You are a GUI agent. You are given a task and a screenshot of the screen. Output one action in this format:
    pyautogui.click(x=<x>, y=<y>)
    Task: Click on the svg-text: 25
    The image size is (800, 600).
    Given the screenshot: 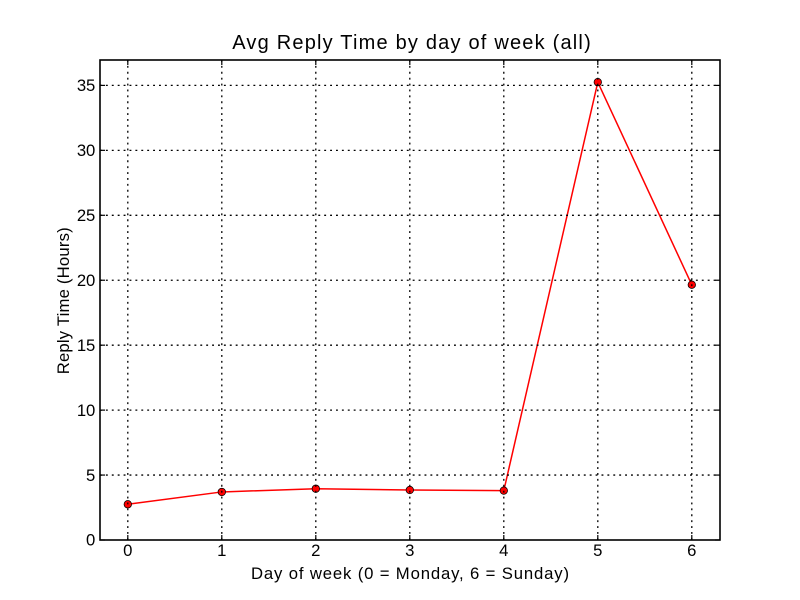 What is the action you would take?
    pyautogui.click(x=86, y=215)
    